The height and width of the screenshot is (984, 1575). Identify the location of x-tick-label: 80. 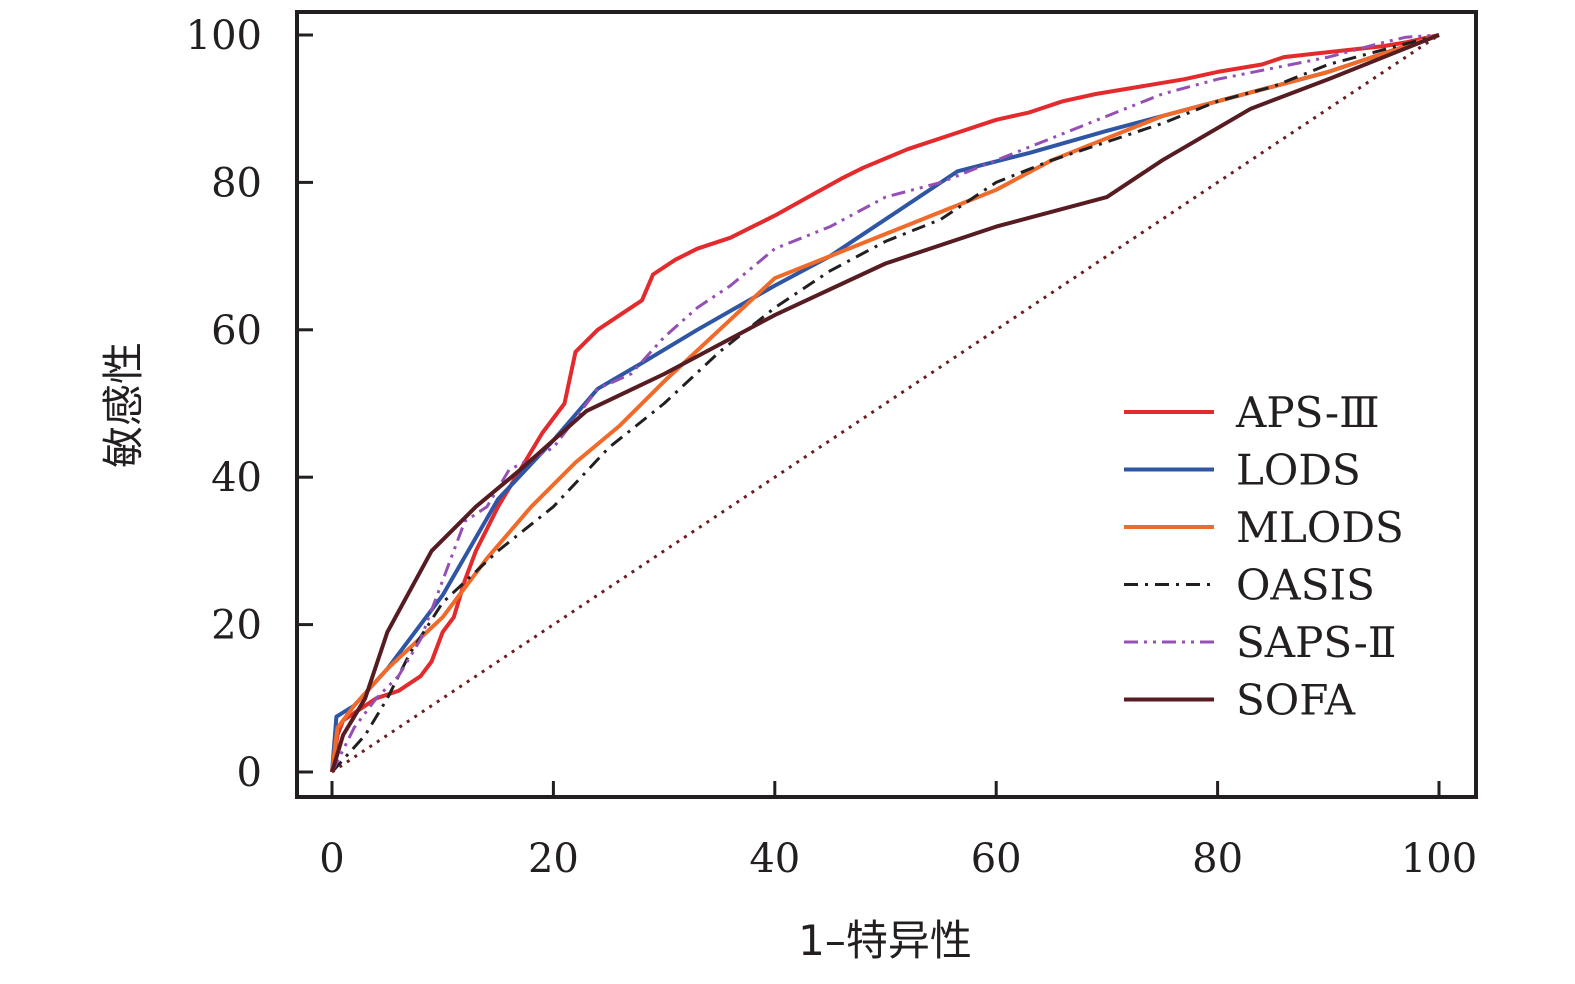
(1217, 859).